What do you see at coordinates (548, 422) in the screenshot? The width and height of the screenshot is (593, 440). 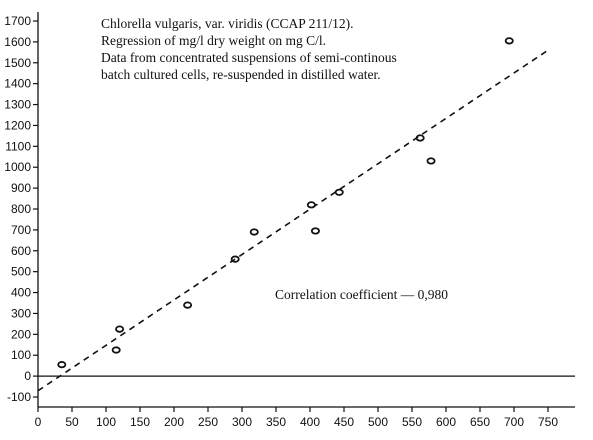 I see `x-tick-label: 750` at bounding box center [548, 422].